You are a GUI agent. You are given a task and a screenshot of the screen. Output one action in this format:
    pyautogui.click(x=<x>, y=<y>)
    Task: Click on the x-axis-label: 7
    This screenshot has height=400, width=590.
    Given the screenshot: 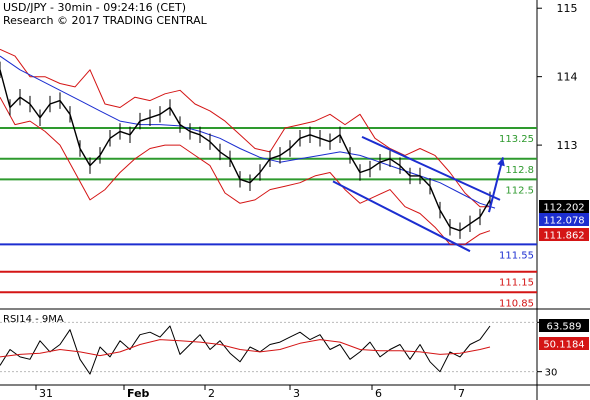 What is the action you would take?
    pyautogui.click(x=461, y=393)
    